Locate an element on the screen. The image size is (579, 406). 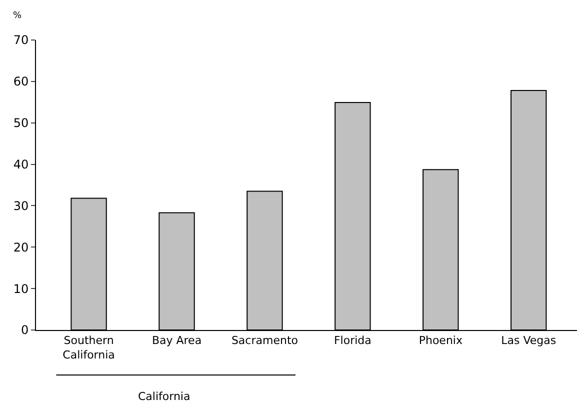
x-tick-label: Sacramento is located at coordinates (264, 341).